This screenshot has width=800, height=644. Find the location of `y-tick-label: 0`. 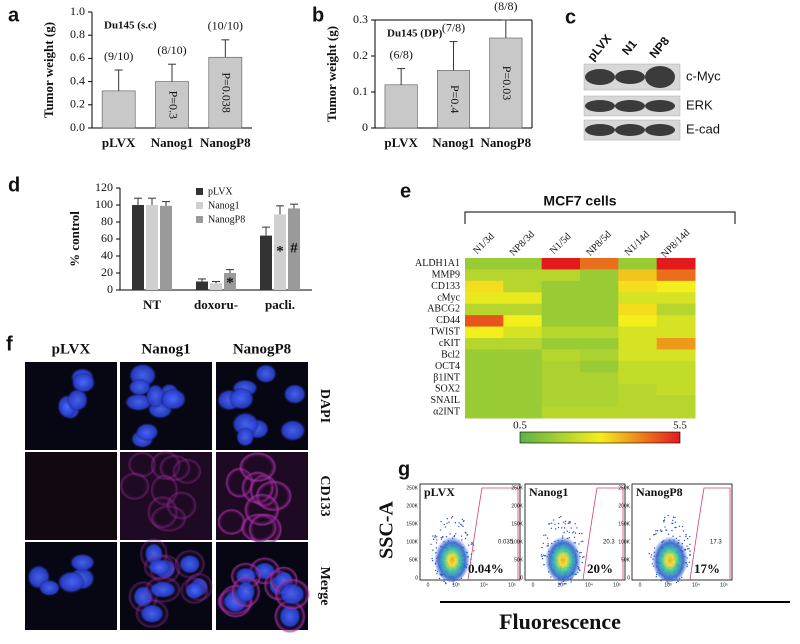

y-tick-label: 0 is located at coordinates (521, 578).